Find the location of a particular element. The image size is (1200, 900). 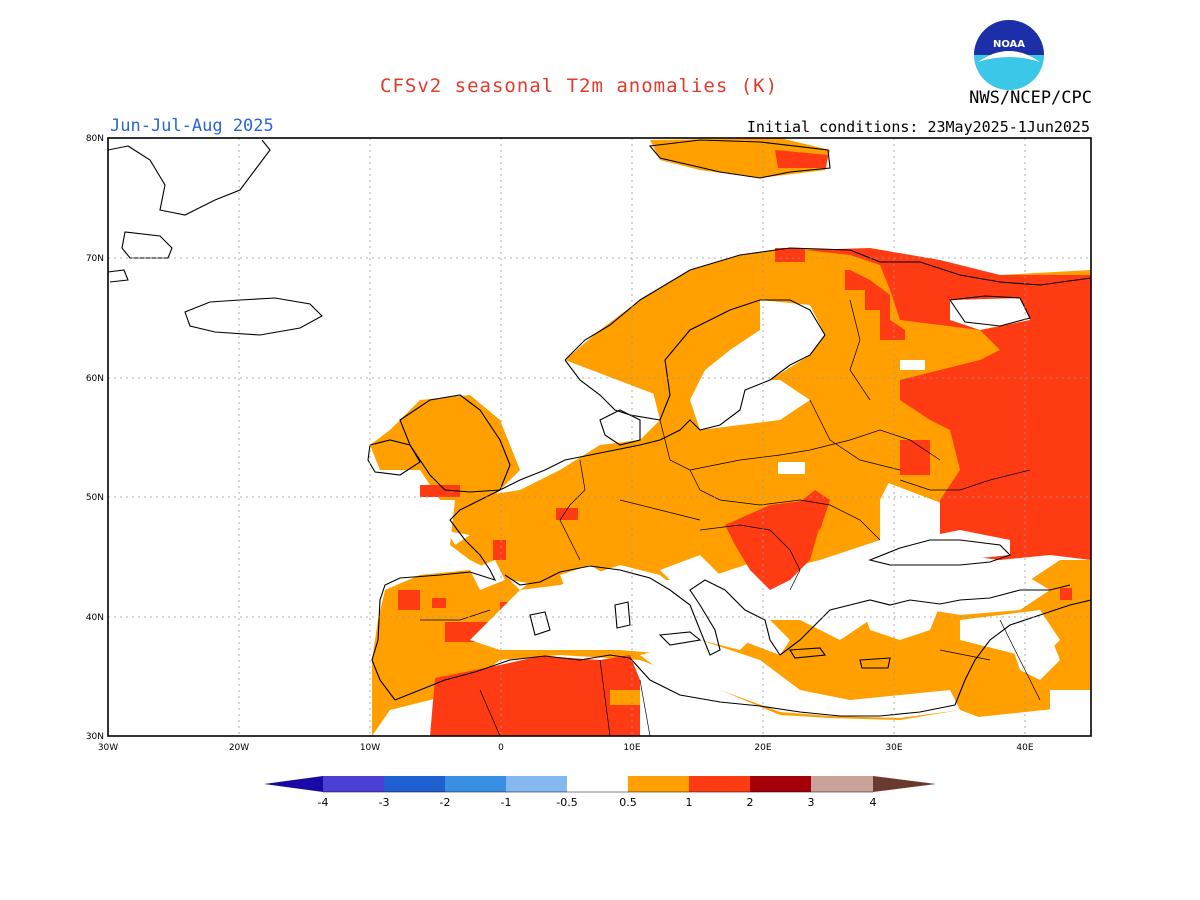

chart-title: CFSv2 seasonal T2m anomalies (K) is located at coordinates (579, 86).